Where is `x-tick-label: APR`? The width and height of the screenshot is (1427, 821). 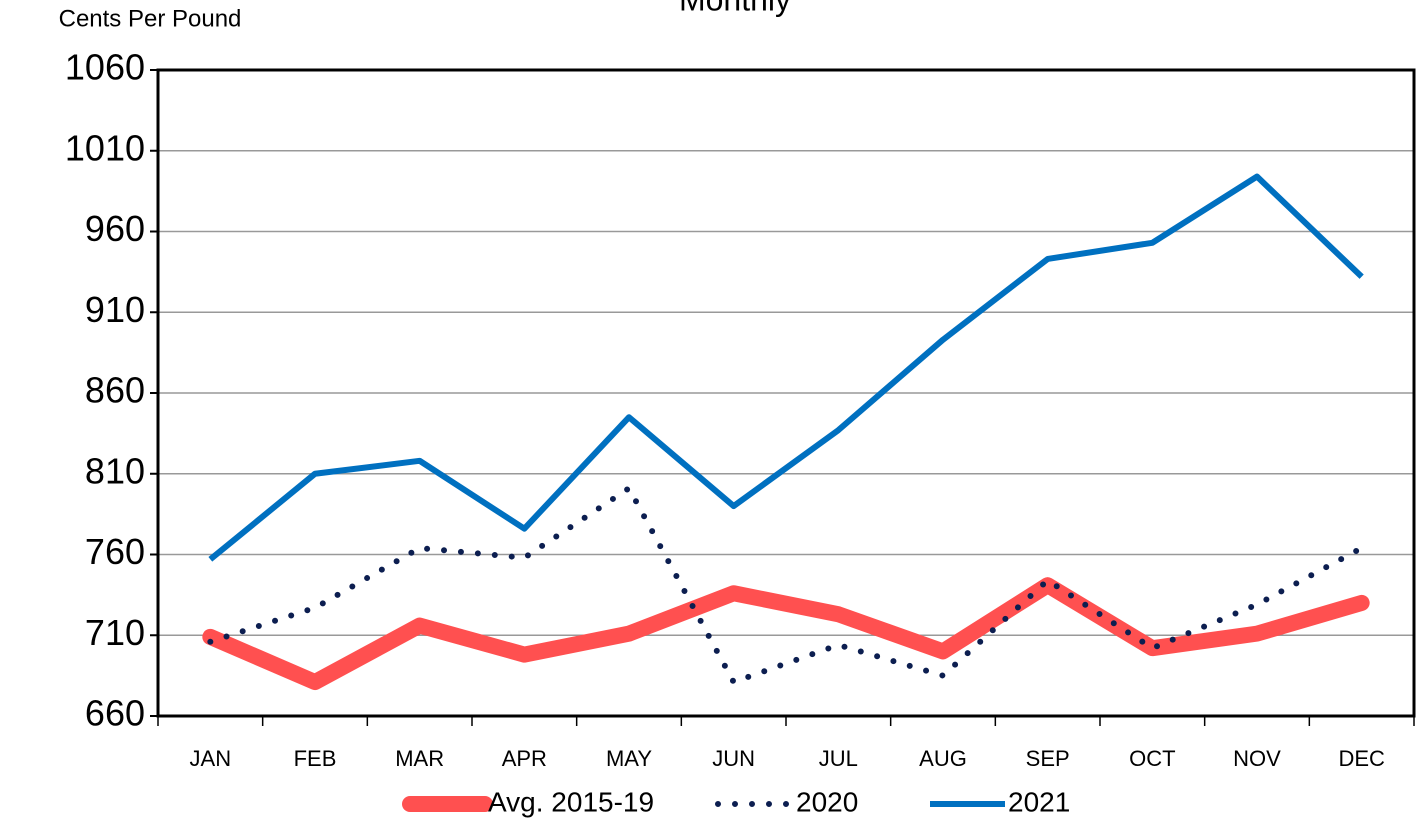
x-tick-label: APR is located at coordinates (524, 758).